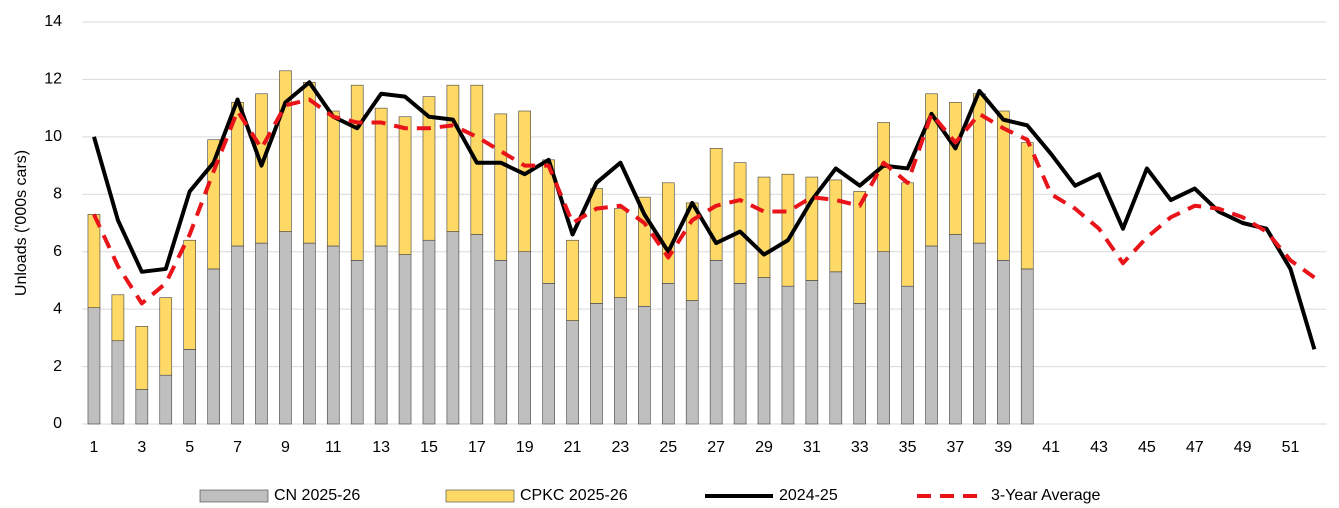 Image resolution: width=1339 pixels, height=508 pixels. What do you see at coordinates (381, 447) in the screenshot?
I see `x-tick-label: 13` at bounding box center [381, 447].